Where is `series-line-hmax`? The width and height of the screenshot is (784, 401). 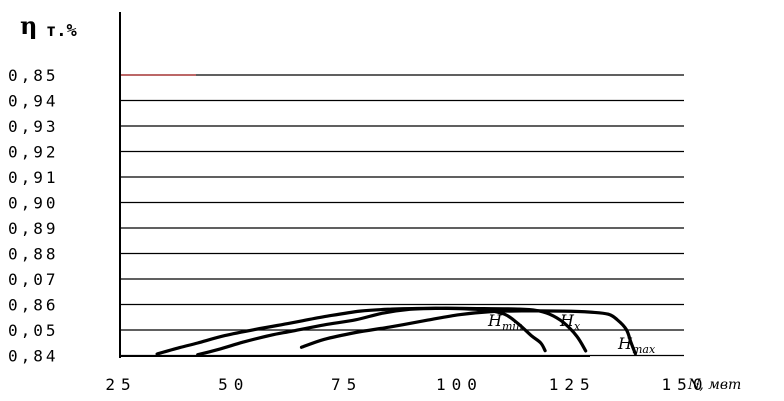 series-line-hmax is located at coordinates (468, 332).